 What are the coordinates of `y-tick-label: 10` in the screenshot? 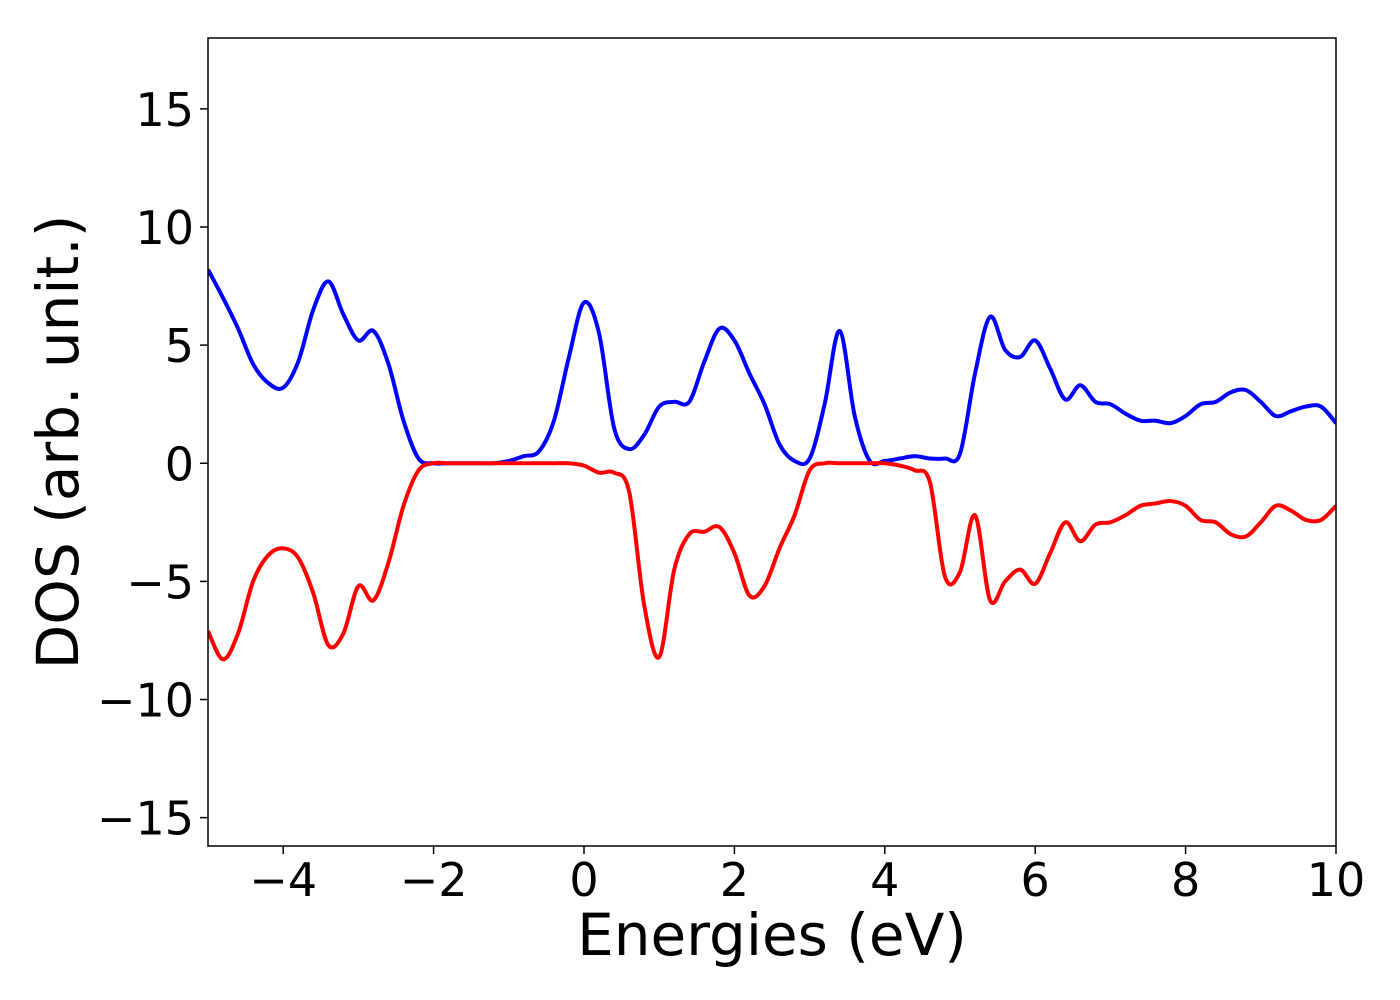 It's located at (164, 228).